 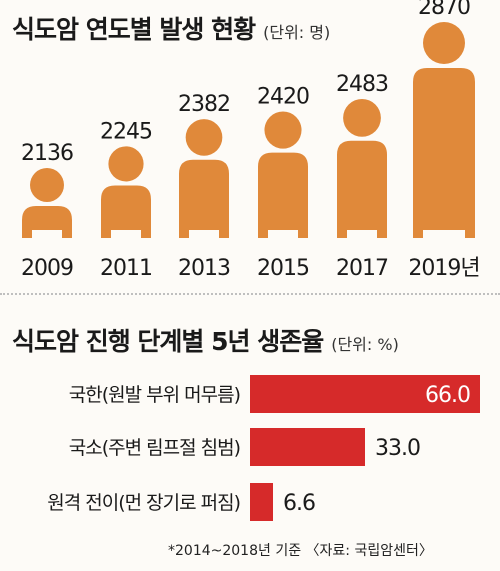 What do you see at coordinates (204, 104) in the screenshot?
I see `value-label-2: 2382` at bounding box center [204, 104].